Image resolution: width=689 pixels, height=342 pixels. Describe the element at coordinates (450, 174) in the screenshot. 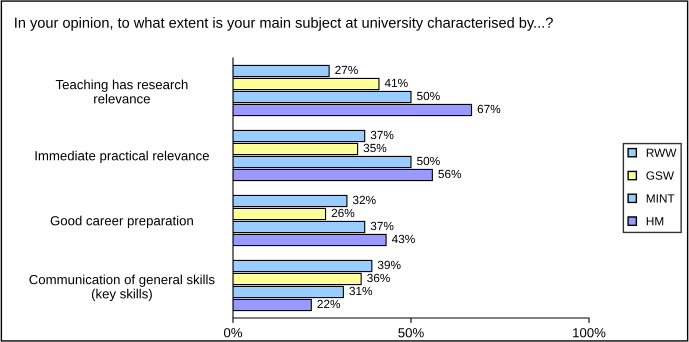

I see `data-label: 56%` at that location.